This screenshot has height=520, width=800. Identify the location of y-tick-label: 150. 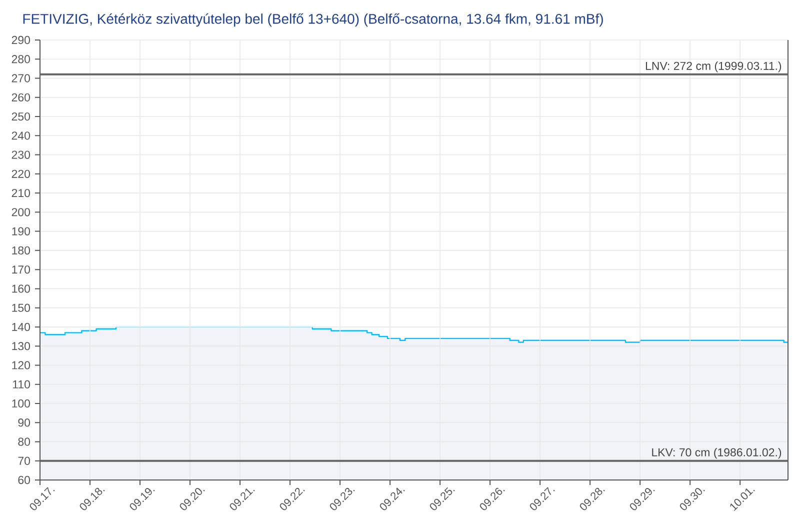
(21, 308).